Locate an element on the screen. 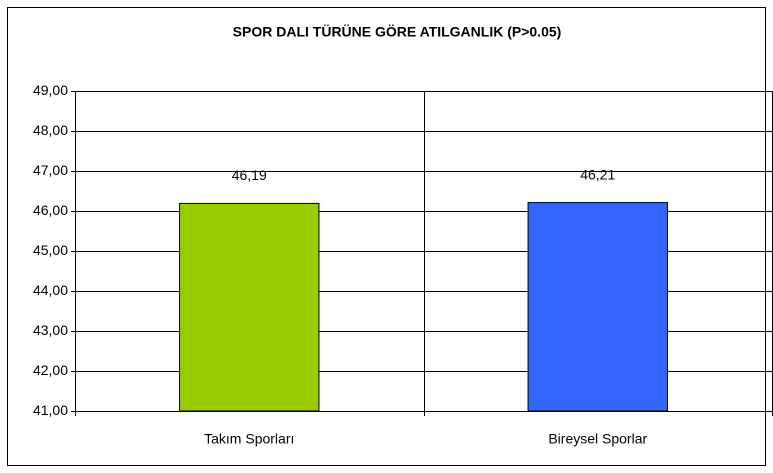 Image resolution: width=773 pixels, height=473 pixels. y-tick-label: 47,00 is located at coordinates (50, 170).